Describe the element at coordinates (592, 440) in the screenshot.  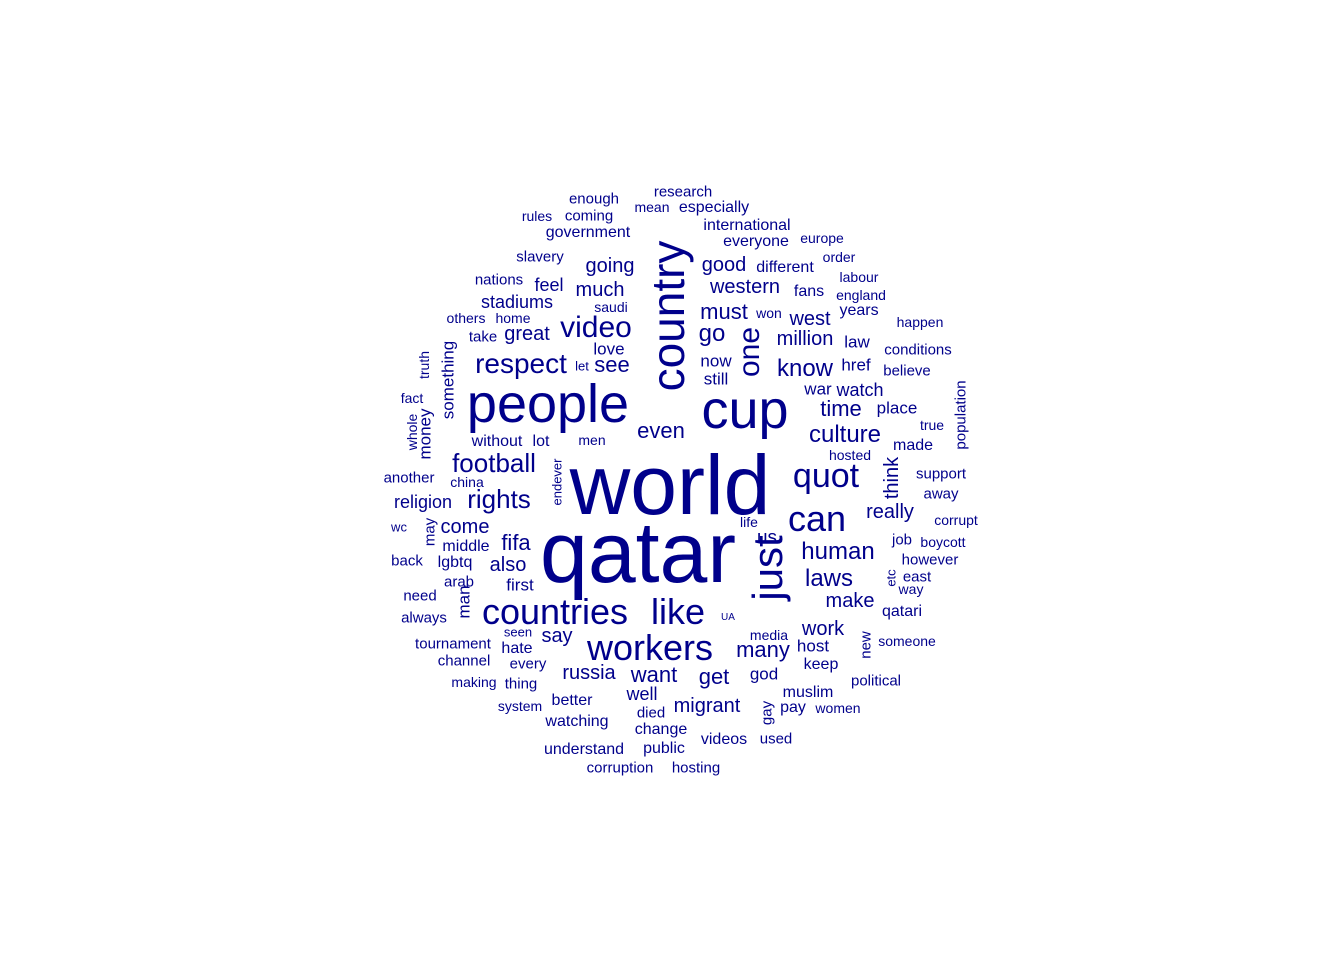
I see `cloud-word: men` at that location.